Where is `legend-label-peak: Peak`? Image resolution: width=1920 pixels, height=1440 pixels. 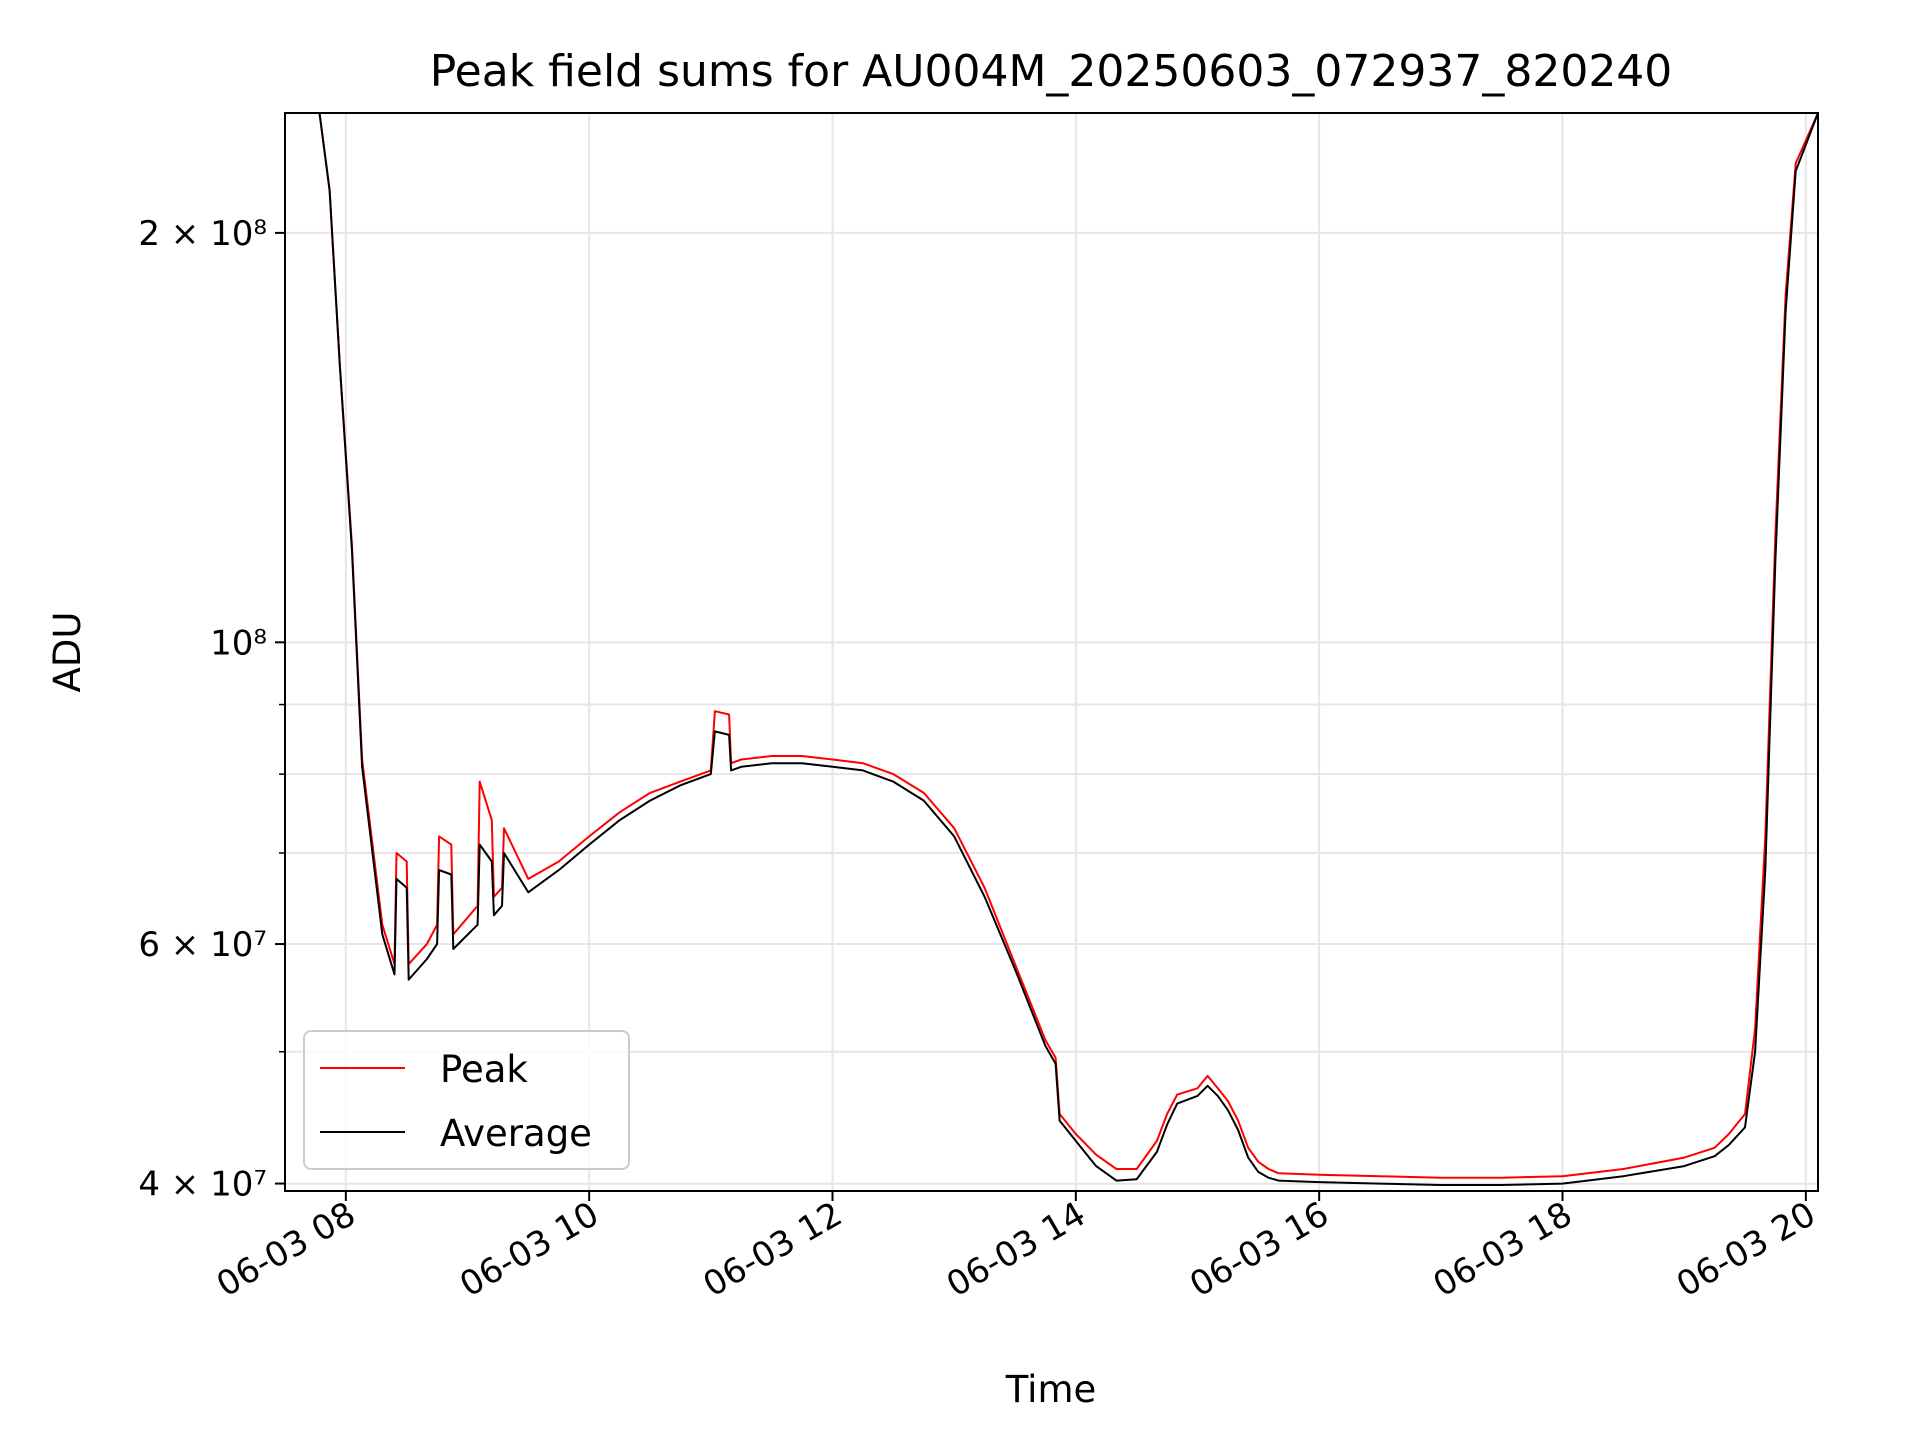
legend-label-peak: Peak is located at coordinates (484, 1069).